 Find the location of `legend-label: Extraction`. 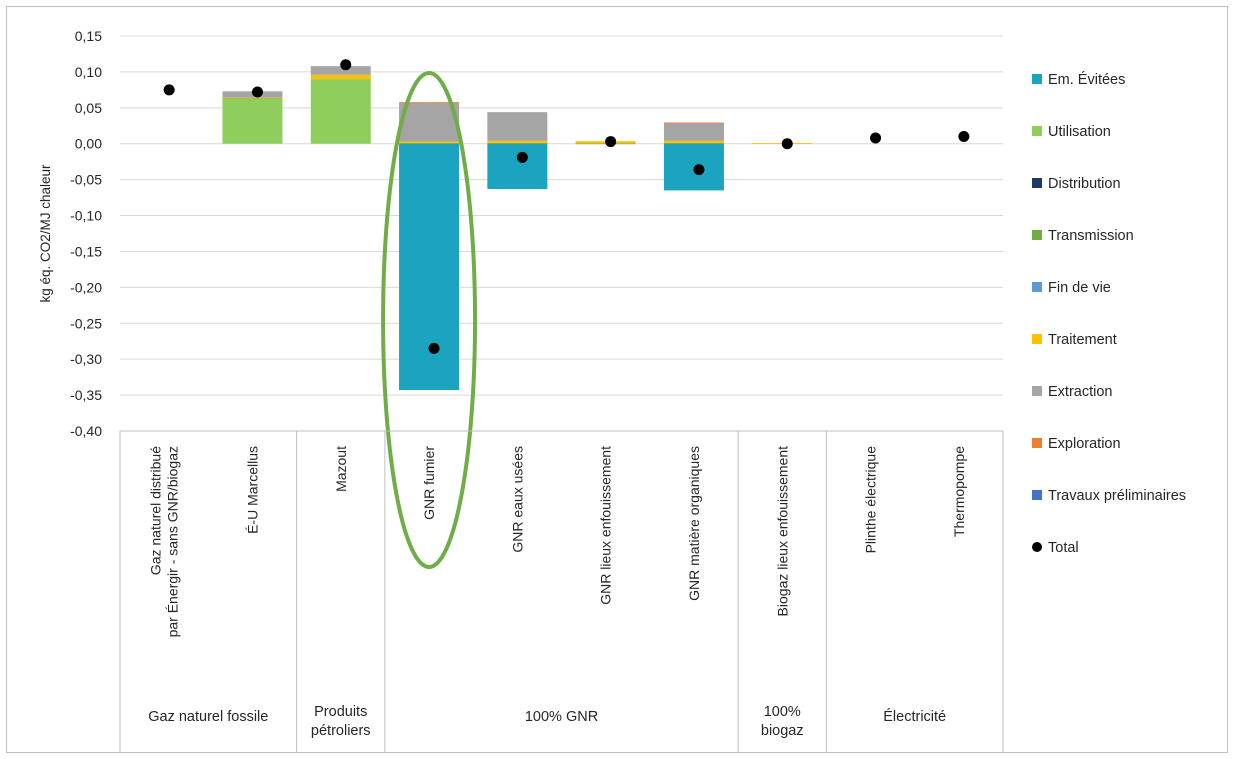

legend-label: Extraction is located at coordinates (1080, 392).